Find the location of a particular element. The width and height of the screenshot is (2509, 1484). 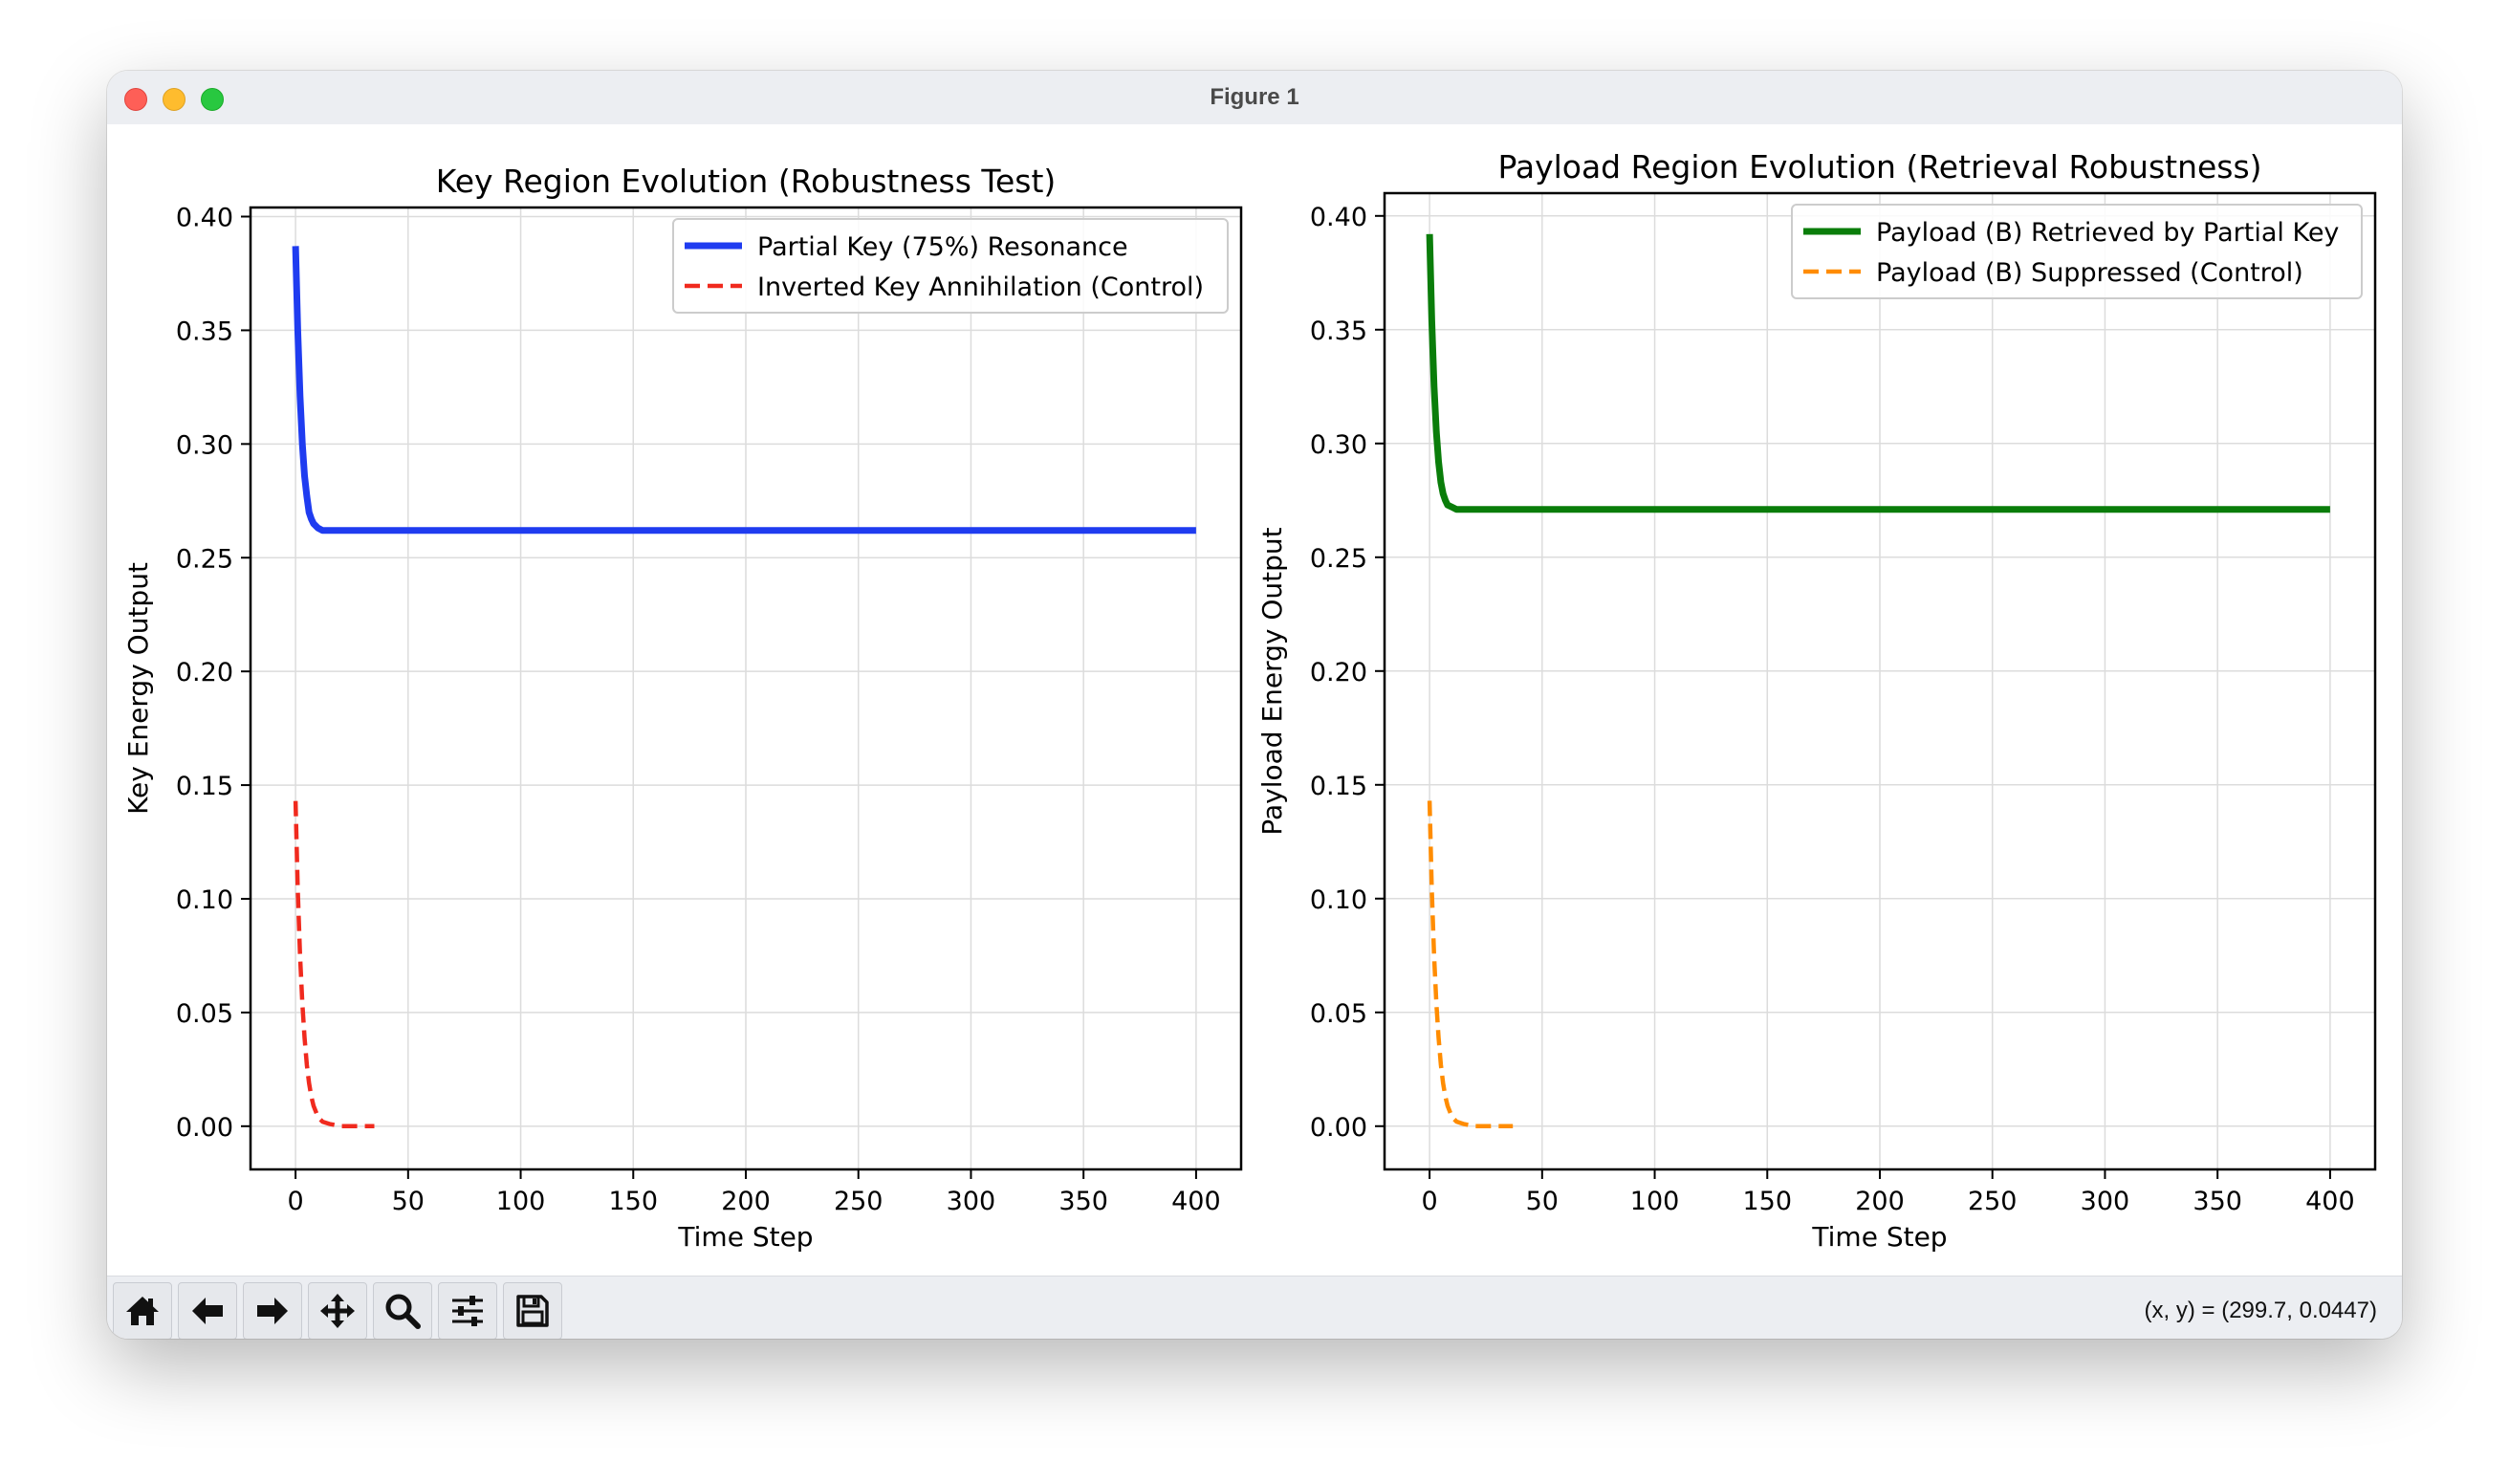

cursor-coordinates: (x, y) = (299.7, 0.0447) is located at coordinates (2261, 1310).